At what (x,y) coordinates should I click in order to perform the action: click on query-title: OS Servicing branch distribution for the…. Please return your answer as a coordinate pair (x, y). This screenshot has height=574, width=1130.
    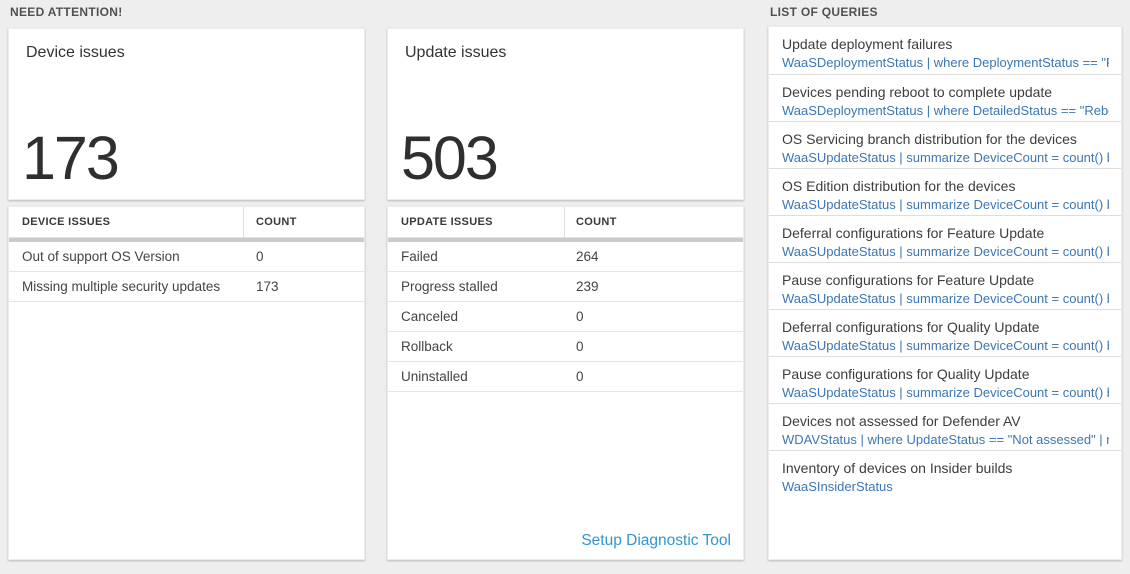
    Looking at the image, I should click on (929, 139).